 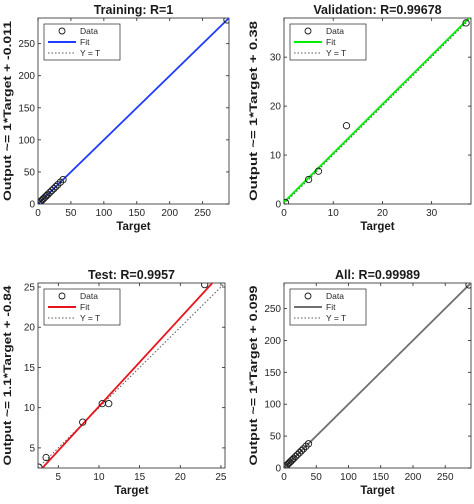 I want to click on x-tick-label: 25, so click(x=221, y=477).